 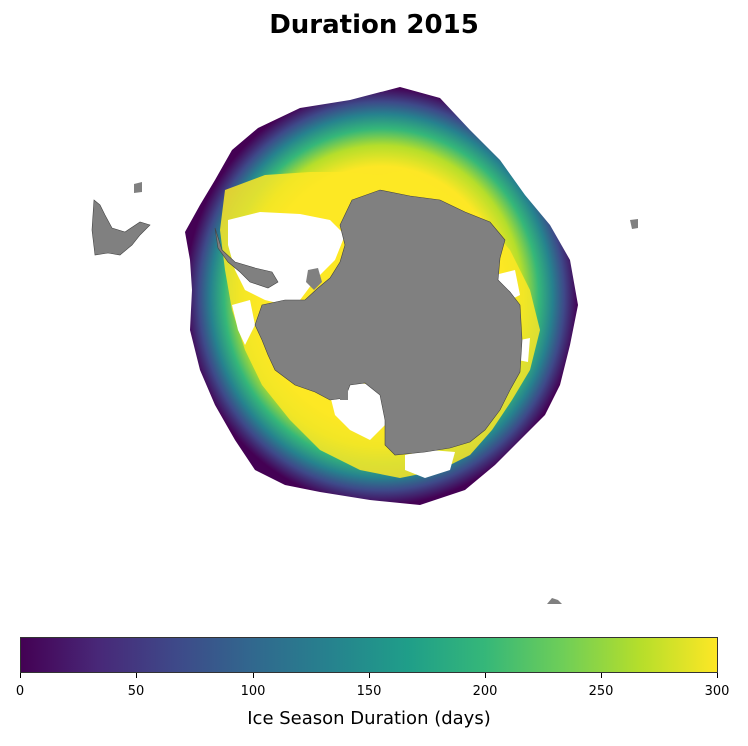 I want to click on colorbar-tick-label: 300, so click(x=717, y=691).